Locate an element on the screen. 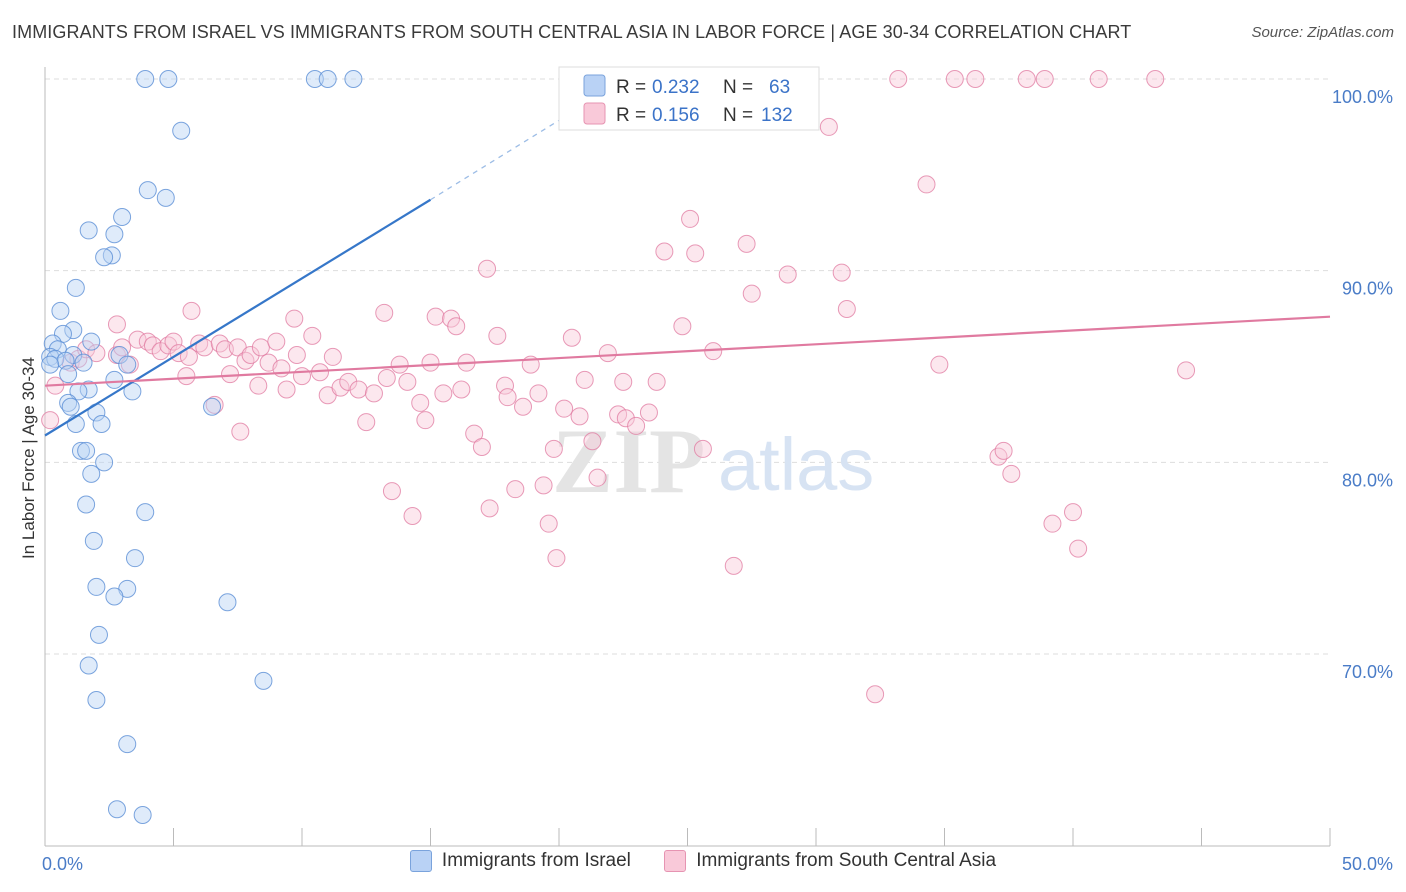 The image size is (1406, 892). y-tick-label-0: 70.0% is located at coordinates (1367, 672).